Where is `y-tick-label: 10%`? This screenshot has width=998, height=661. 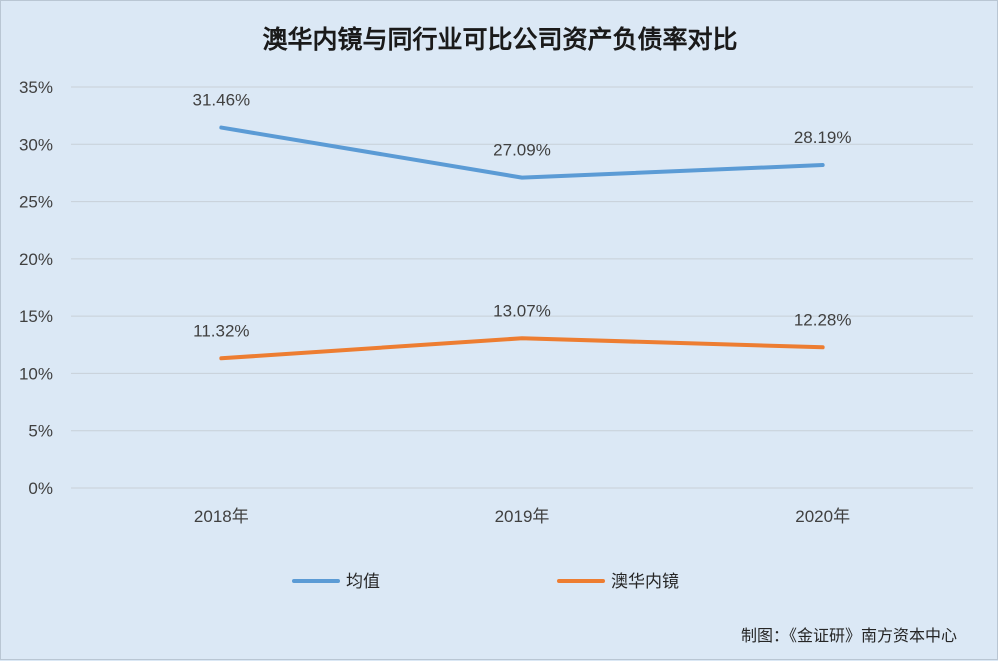 y-tick-label: 10% is located at coordinates (36, 373).